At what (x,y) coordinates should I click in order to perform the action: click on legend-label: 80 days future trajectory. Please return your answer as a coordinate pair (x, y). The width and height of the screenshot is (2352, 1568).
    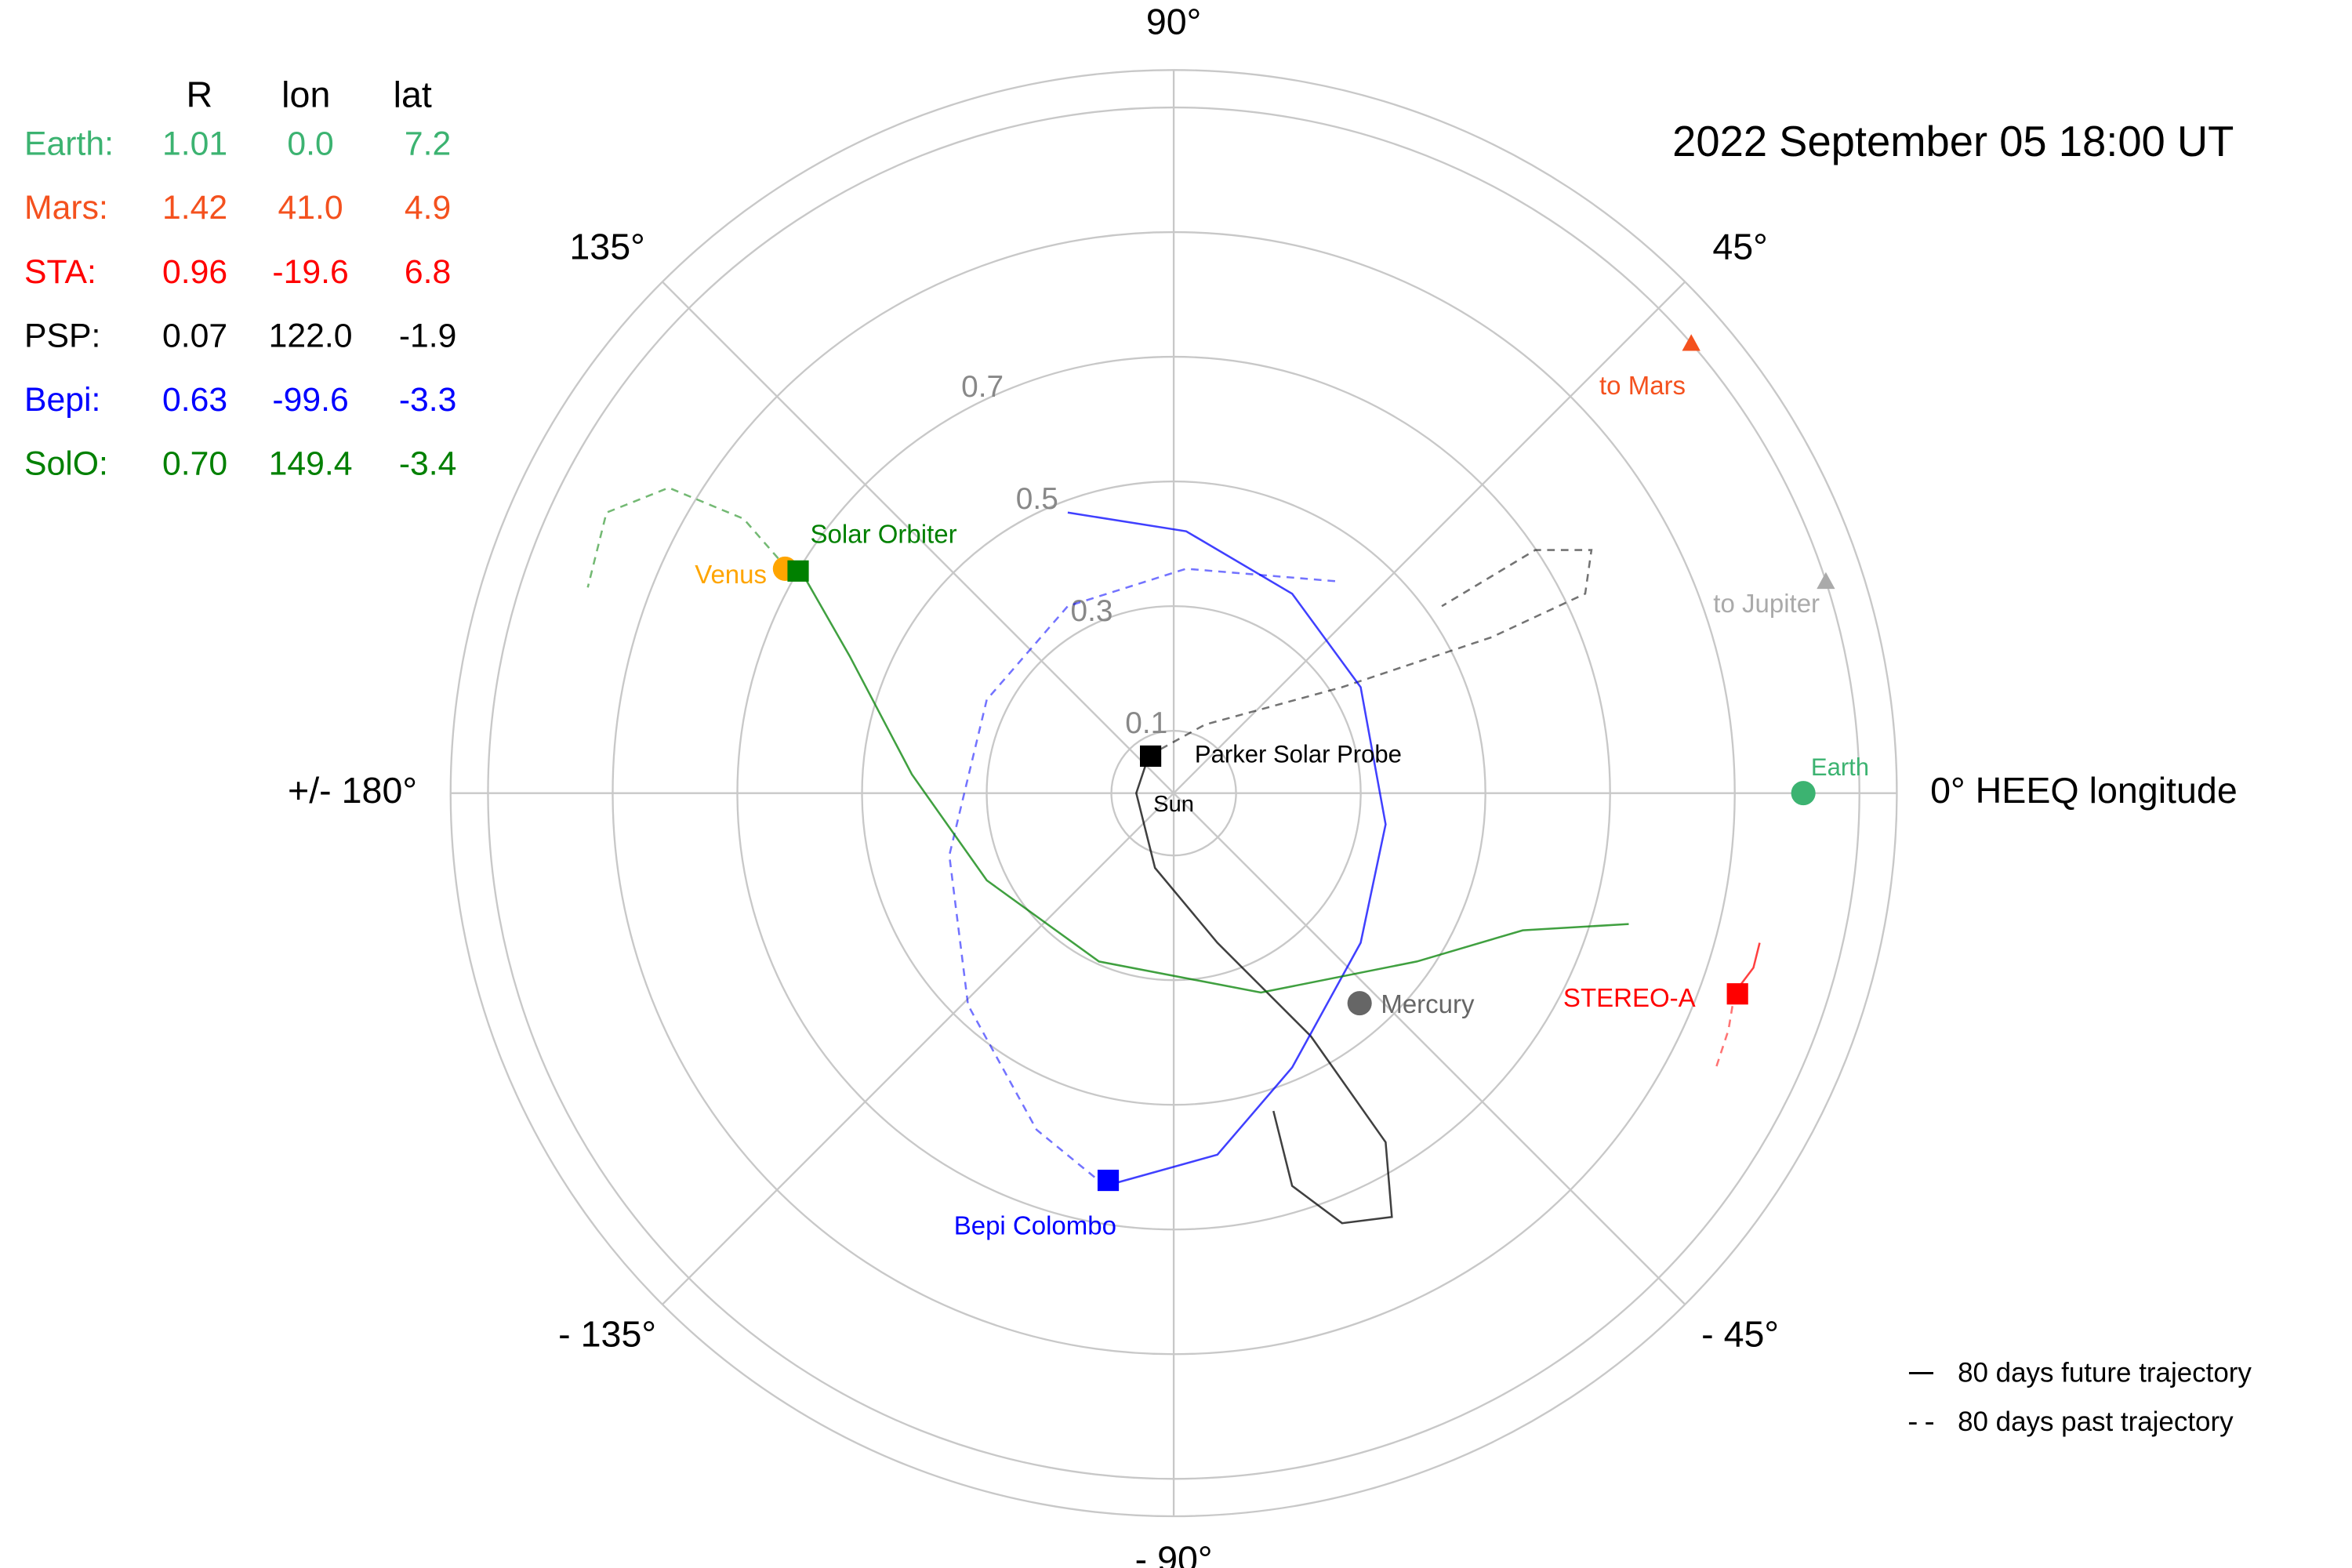
    Looking at the image, I should click on (2105, 1373).